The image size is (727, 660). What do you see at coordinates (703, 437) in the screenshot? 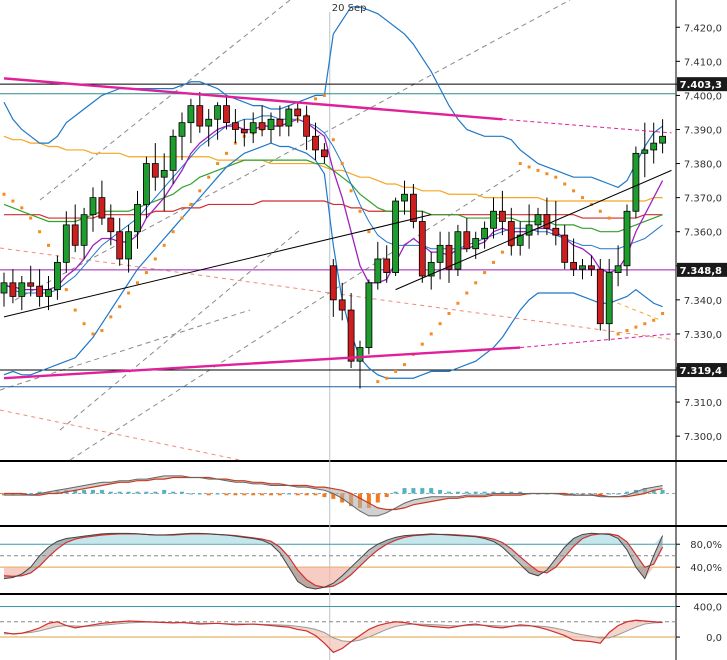
I see `y-tick-label: 7.300,0` at bounding box center [703, 437].